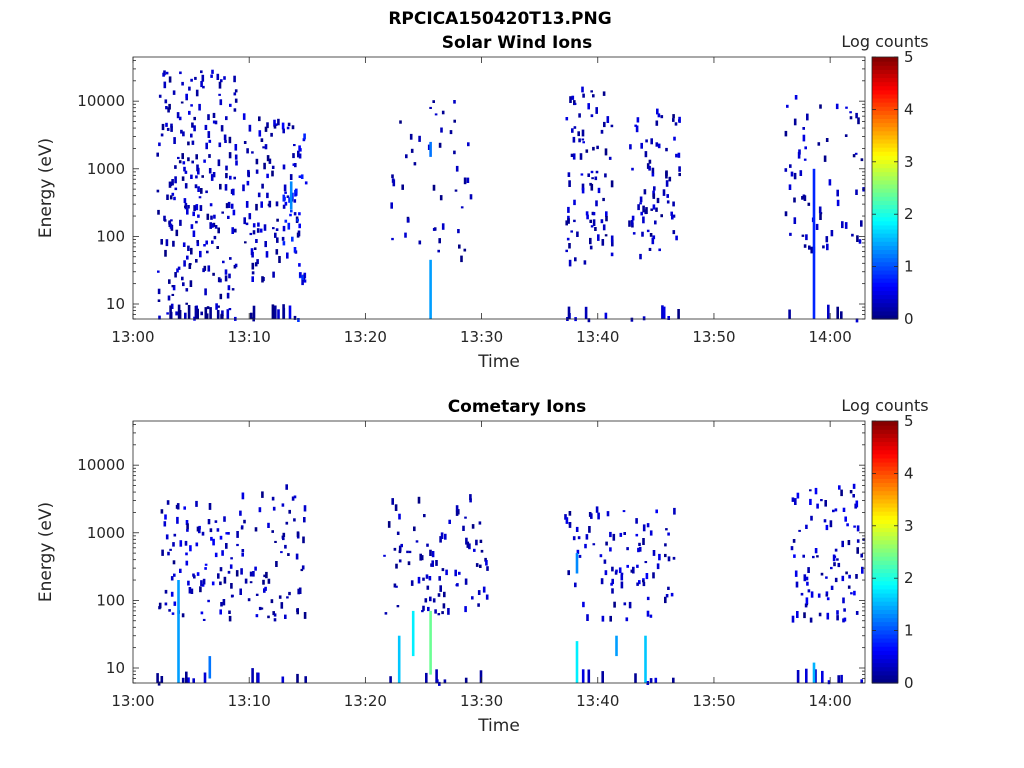 This screenshot has height=768, width=1024. What do you see at coordinates (517, 407) in the screenshot?
I see `panel-title: Cometary Ions` at bounding box center [517, 407].